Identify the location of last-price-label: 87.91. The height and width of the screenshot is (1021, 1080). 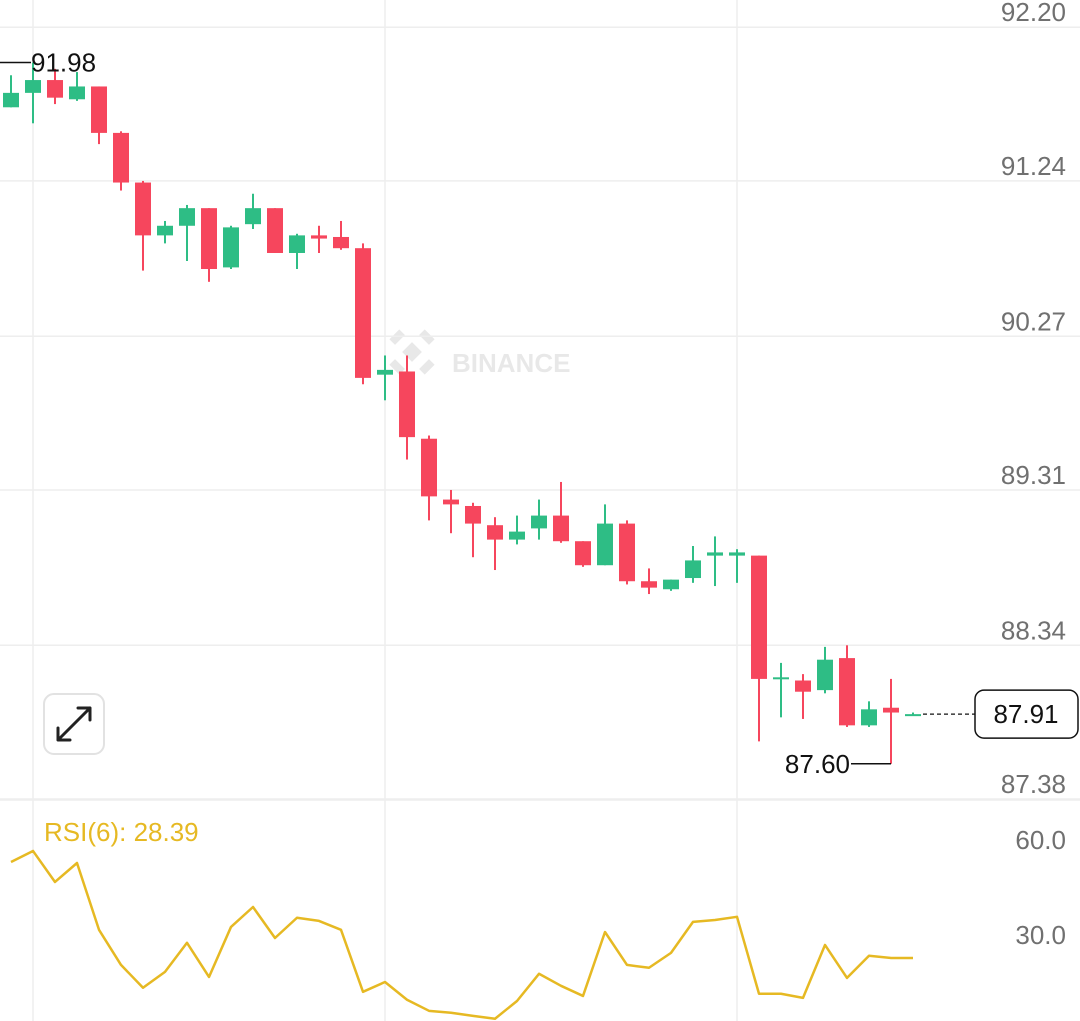
(1025, 714).